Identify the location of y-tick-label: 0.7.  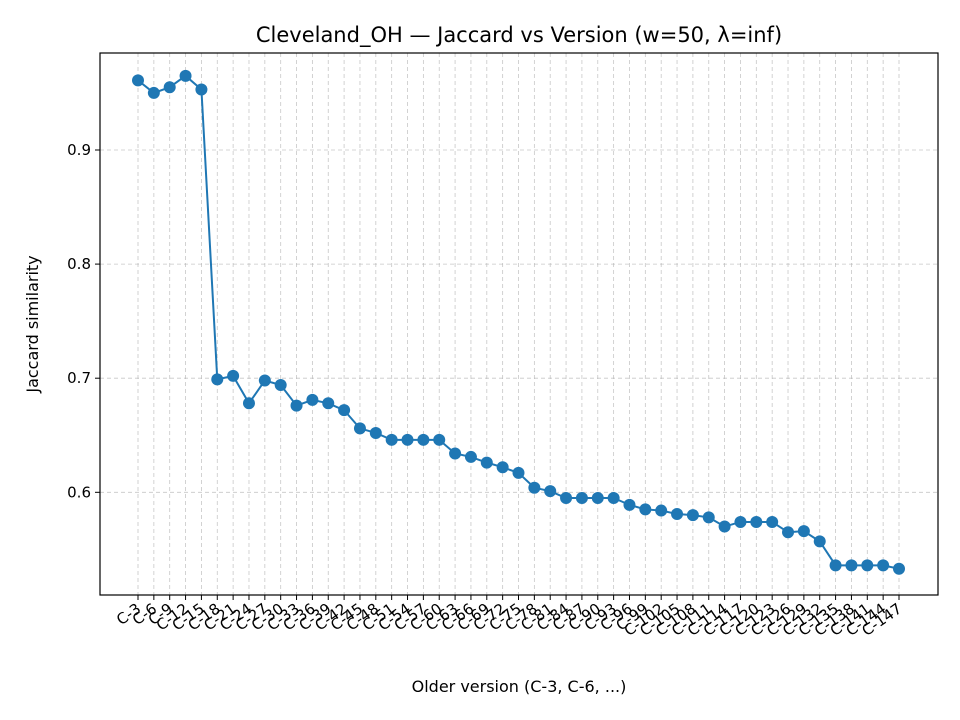
(79, 378).